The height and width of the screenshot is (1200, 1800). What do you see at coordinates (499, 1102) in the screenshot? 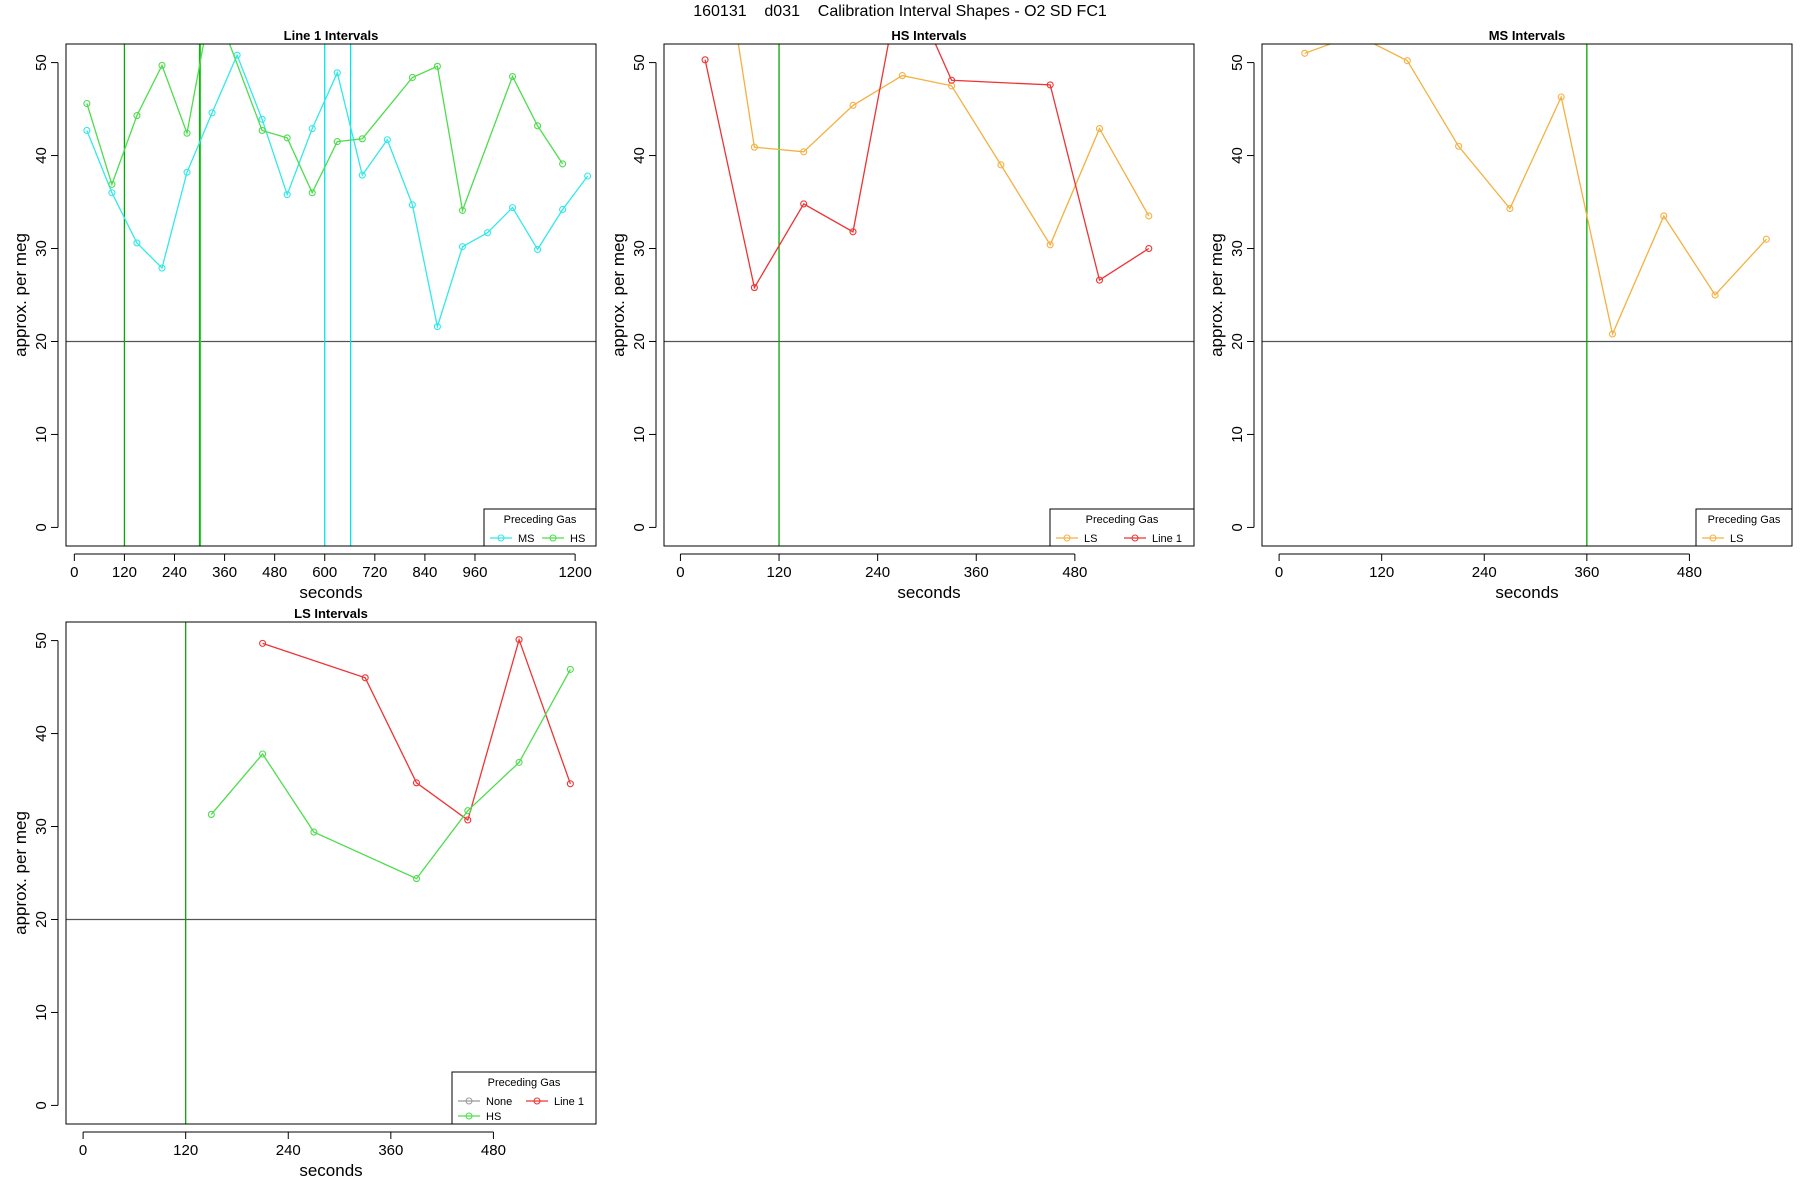
I see `legend-entry-label: None` at bounding box center [499, 1102].